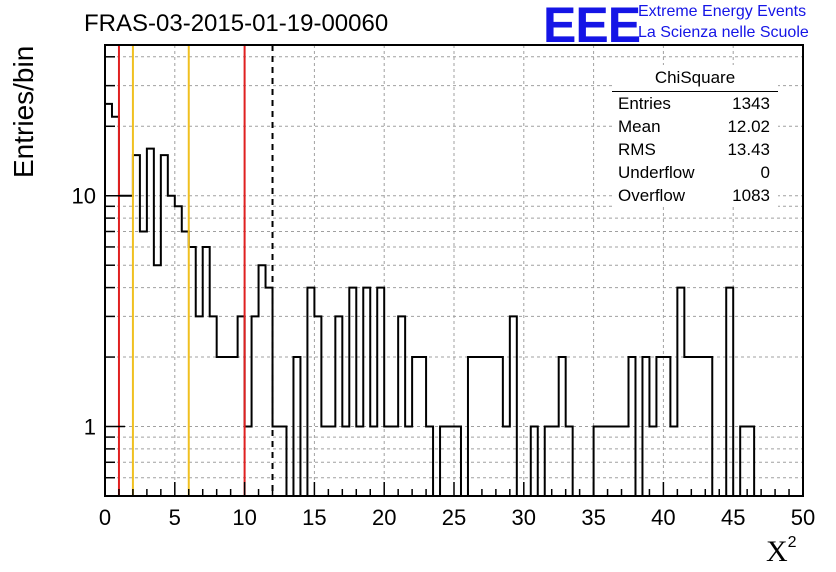 This screenshot has height=572, width=836. What do you see at coordinates (695, 149) in the screenshot?
I see `stats-row-rms: RMS 13.43` at bounding box center [695, 149].